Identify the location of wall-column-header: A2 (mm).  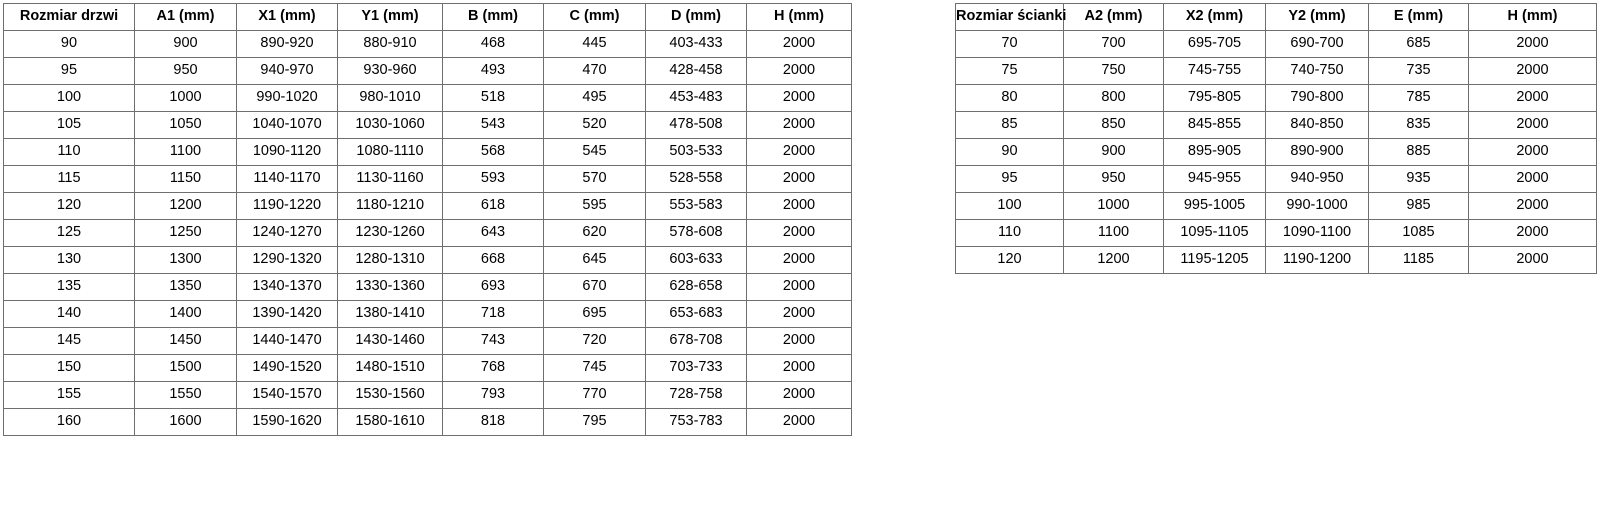
(1113, 17).